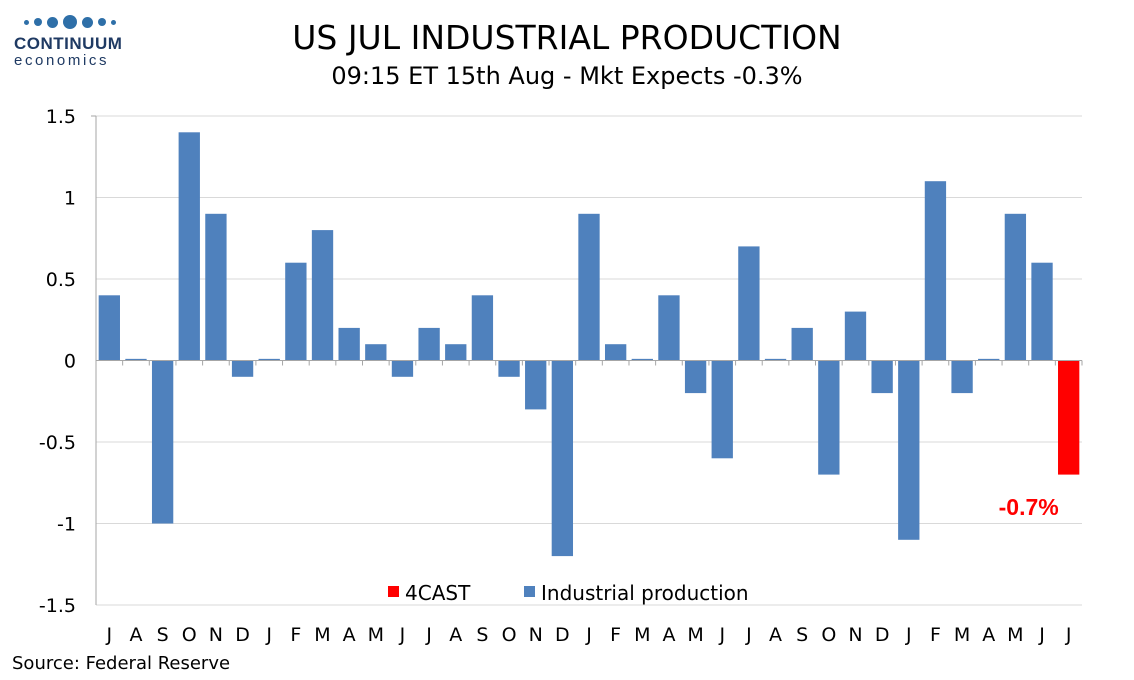  I want to click on logo-subtitle: economics, so click(62, 60).